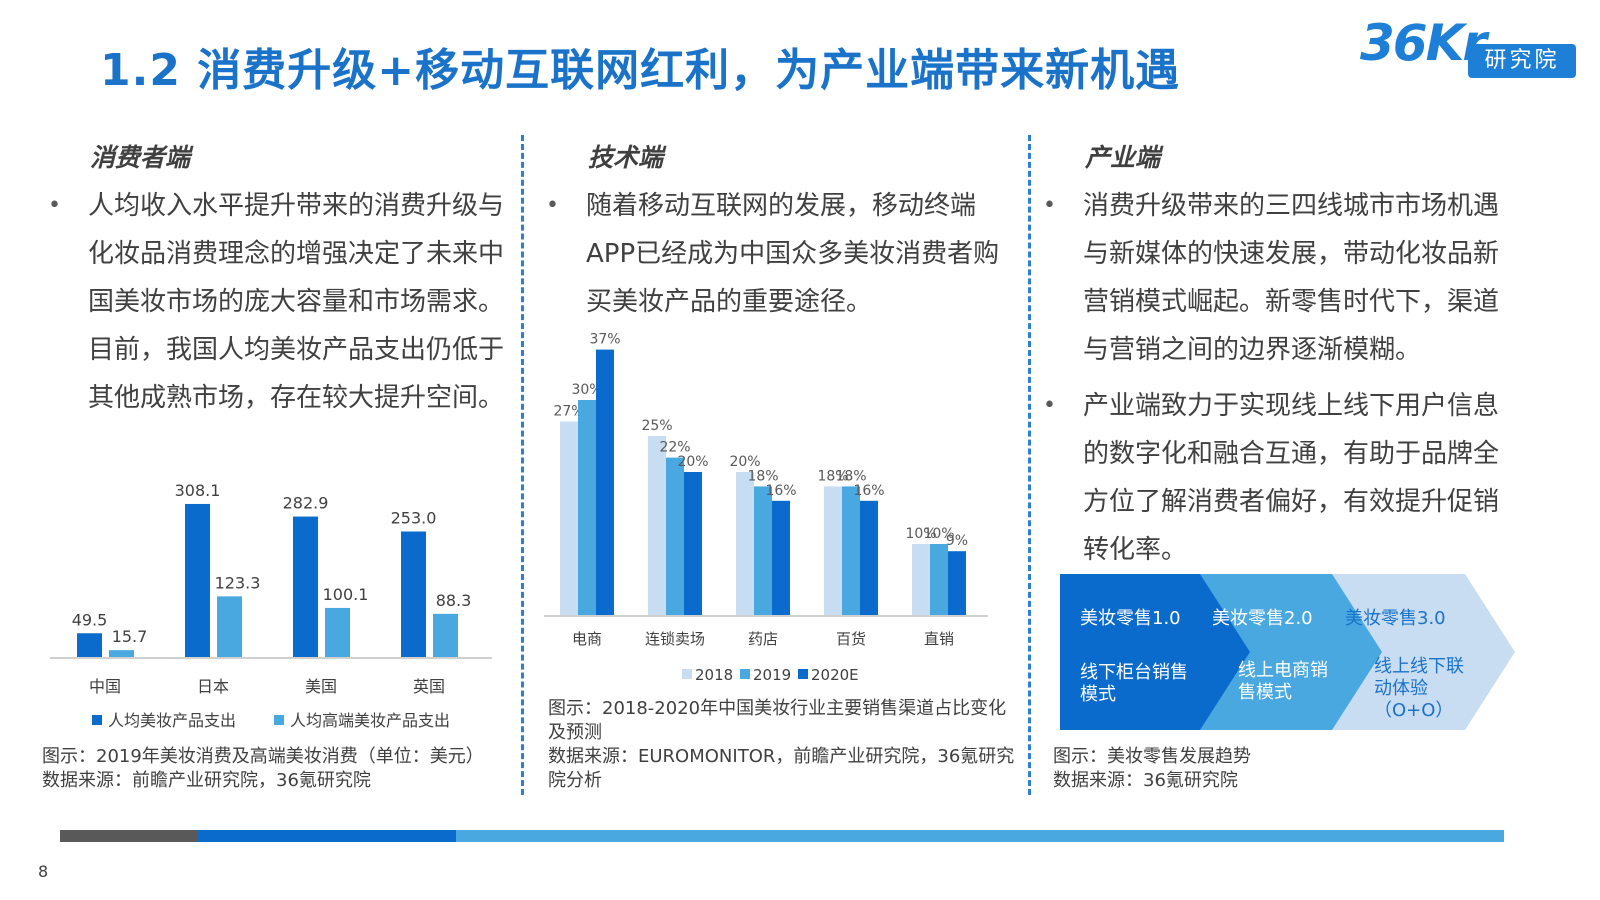 The width and height of the screenshot is (1600, 900). What do you see at coordinates (172, 720) in the screenshot?
I see `legend-label: 人均美妆产品支出` at bounding box center [172, 720].